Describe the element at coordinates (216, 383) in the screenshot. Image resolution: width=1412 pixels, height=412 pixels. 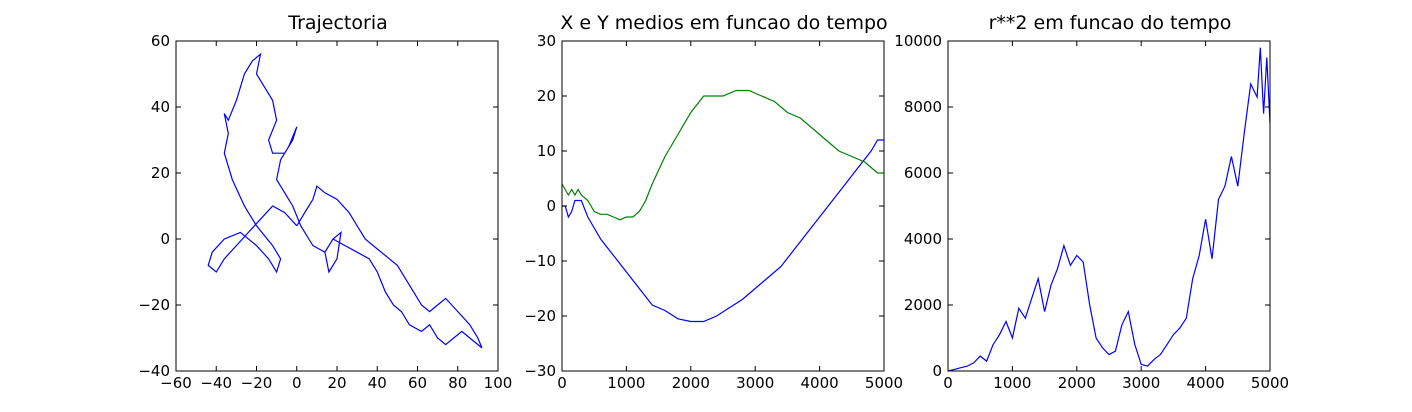
I see `x-tick-label: −40` at that location.